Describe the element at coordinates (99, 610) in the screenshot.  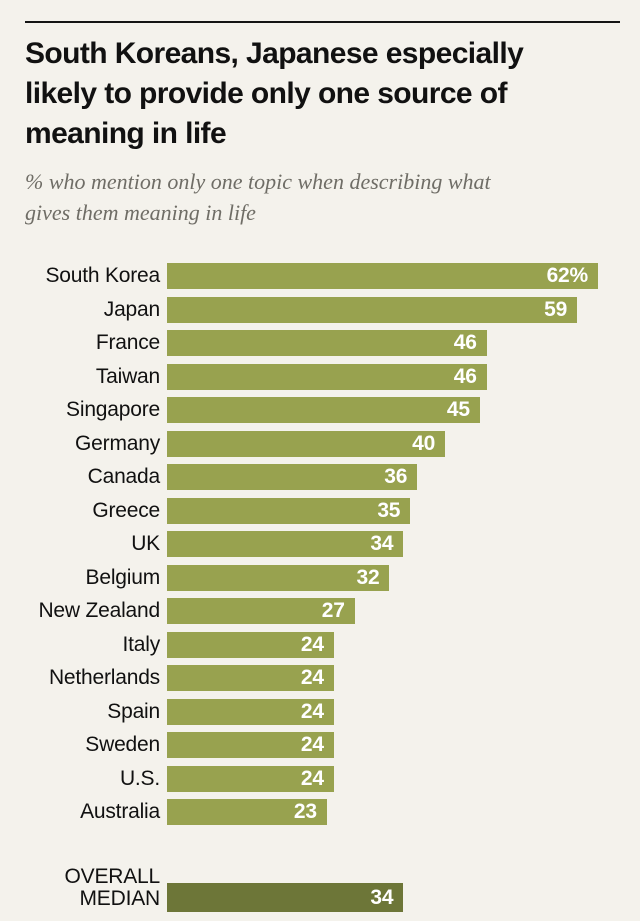
I see `country-label: New Zealand` at that location.